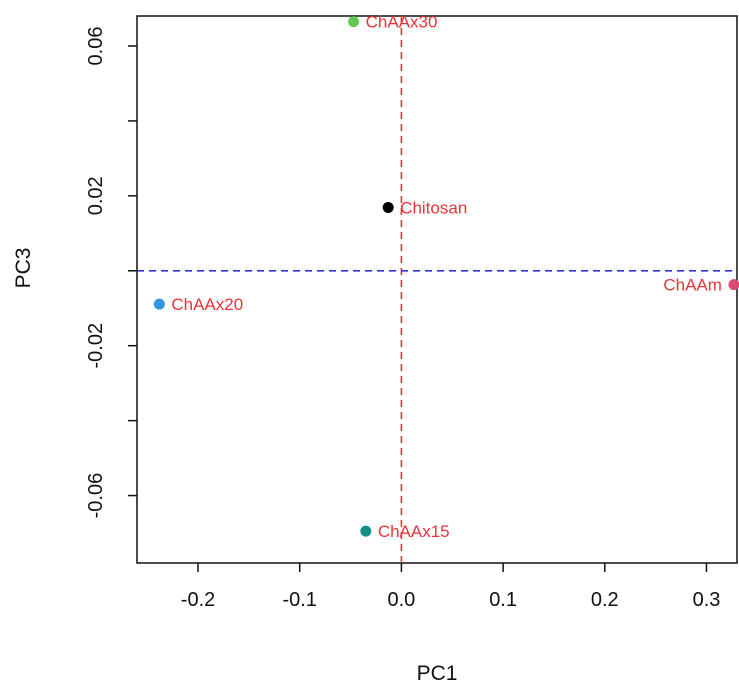 The height and width of the screenshot is (692, 739). What do you see at coordinates (96, 195) in the screenshot?
I see `y-tick-label: 0.02` at bounding box center [96, 195].